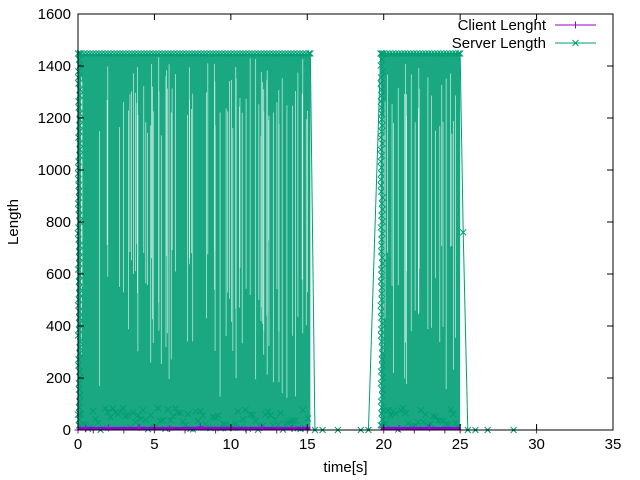 Image resolution: width=640 pixels, height=480 pixels. I want to click on x-tick-label: 20, so click(383, 444).